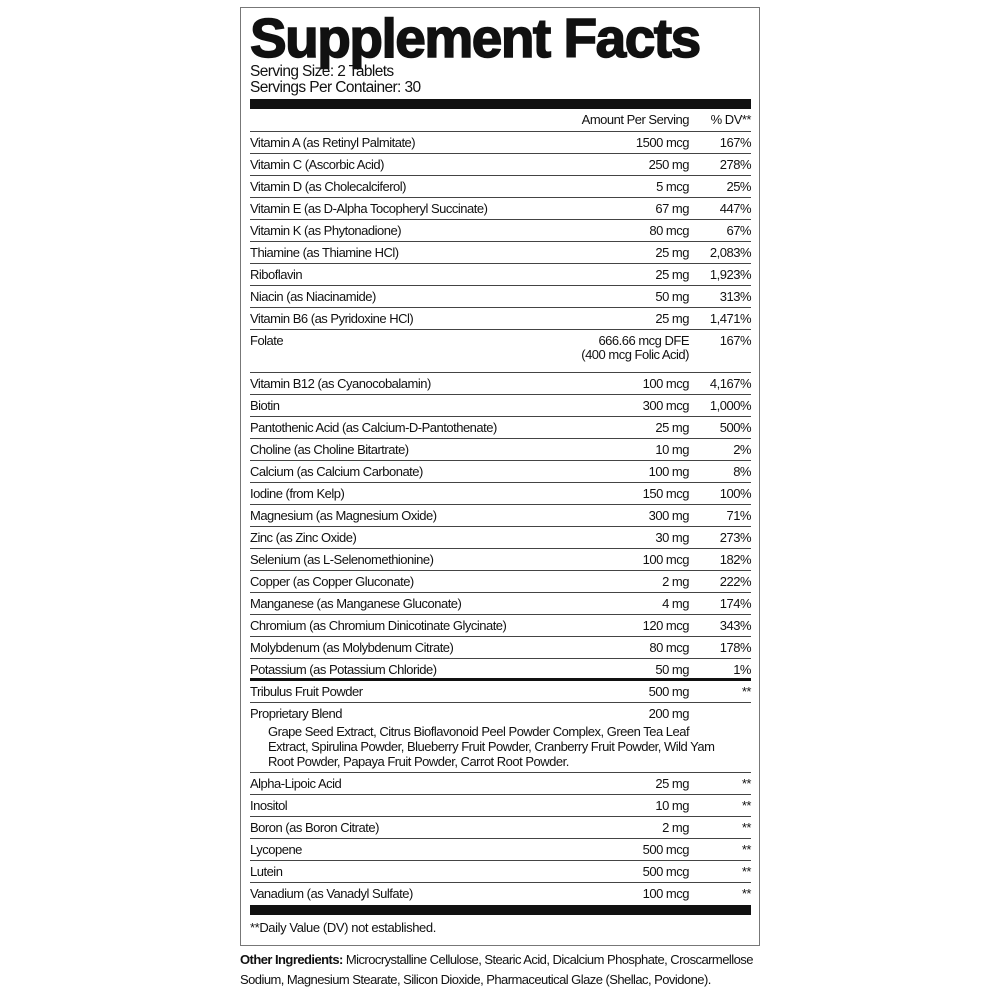  Describe the element at coordinates (666, 405) in the screenshot. I see `amount-line: 300 mcg` at that location.